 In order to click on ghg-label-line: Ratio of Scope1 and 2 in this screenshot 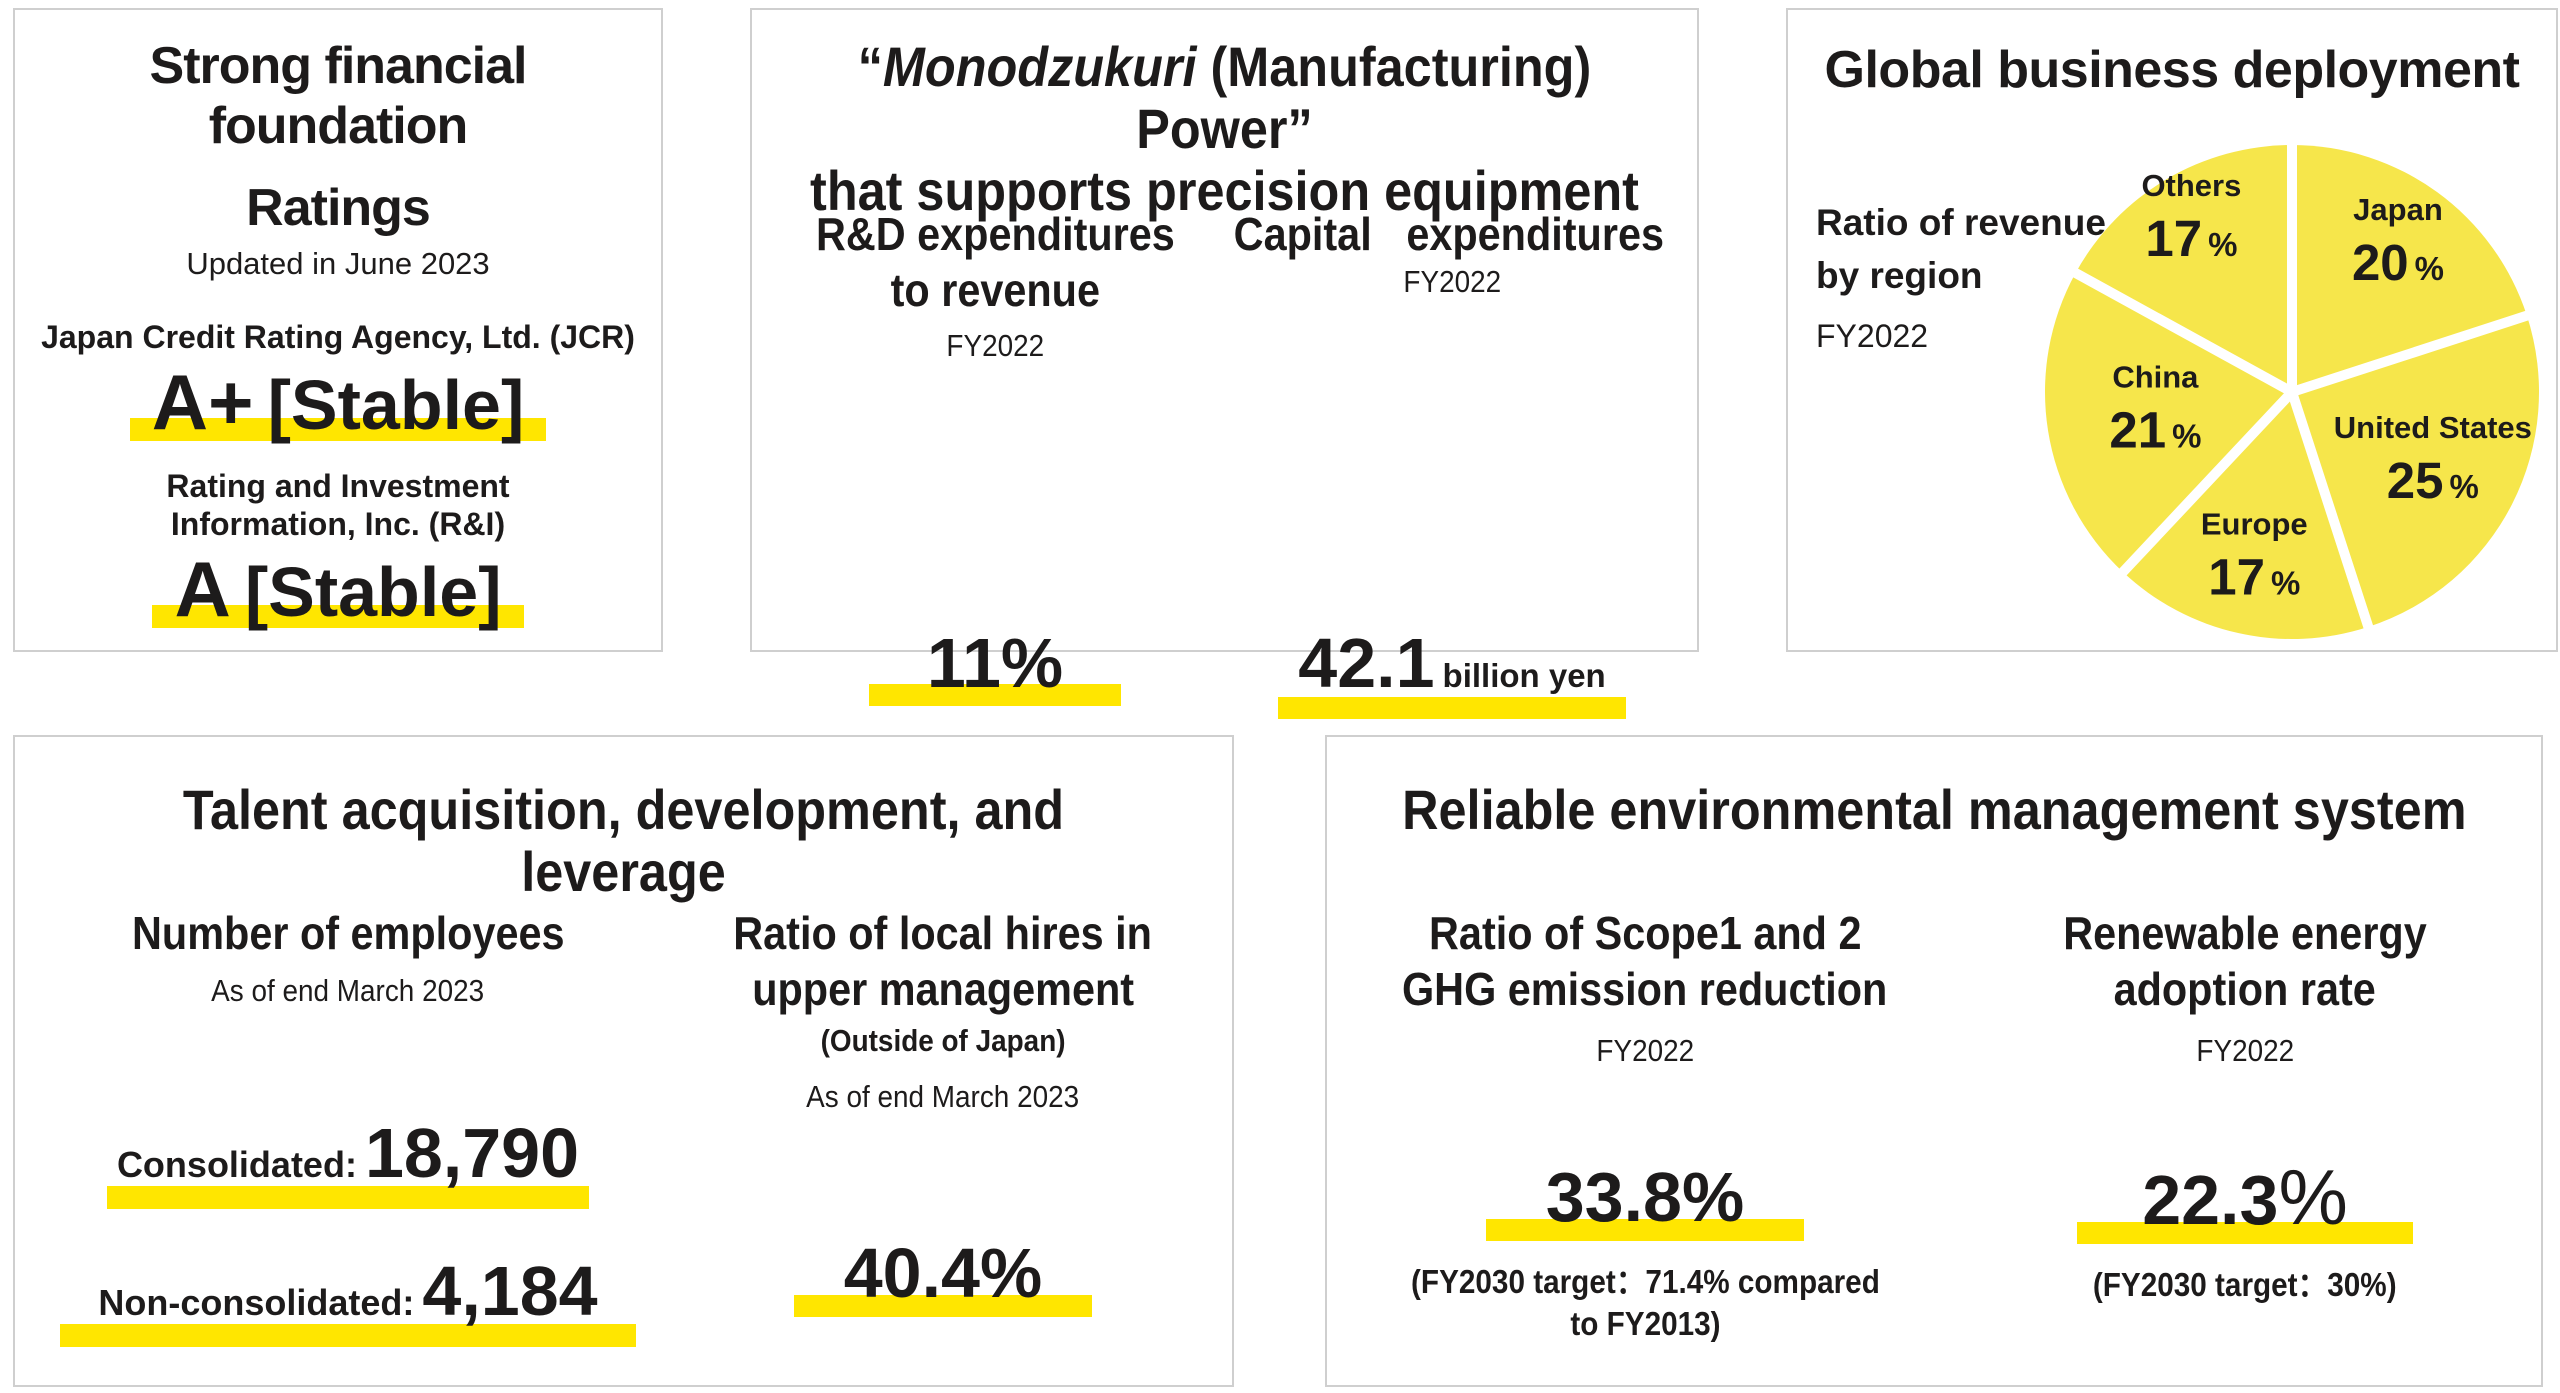, I will do `click(1645, 933)`.